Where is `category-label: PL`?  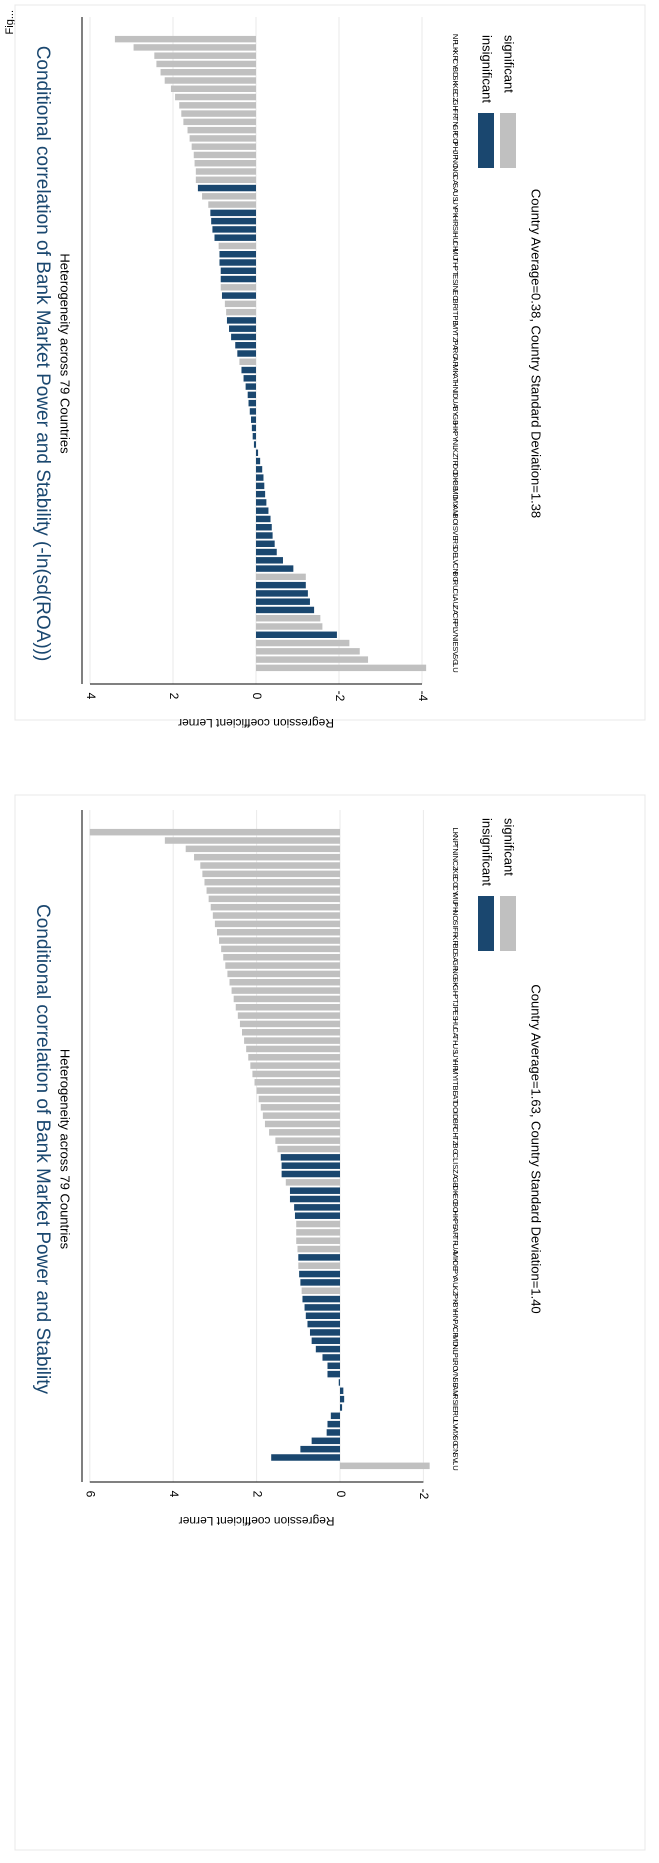
category-label: PL is located at coordinates (455, 1357).